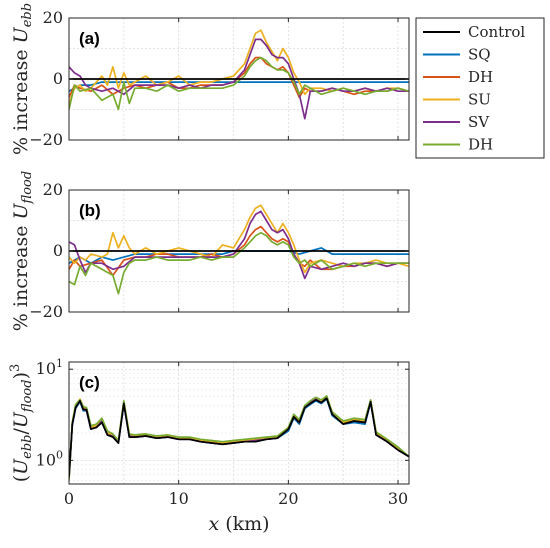 This screenshot has width=550, height=548. Describe the element at coordinates (458, 77) in the screenshot. I see `legend-entry-dh-2: DH` at that location.